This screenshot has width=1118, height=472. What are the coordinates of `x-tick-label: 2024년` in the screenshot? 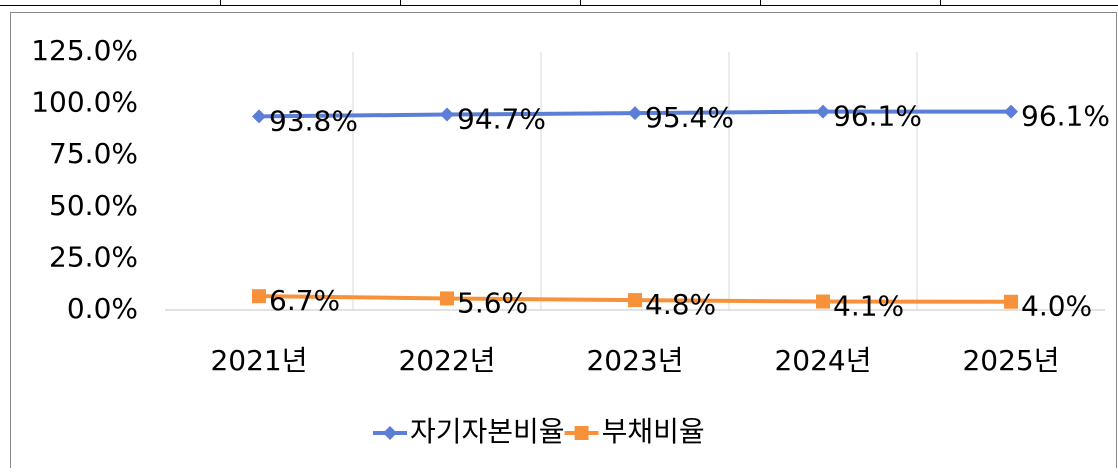 It's located at (822, 360).